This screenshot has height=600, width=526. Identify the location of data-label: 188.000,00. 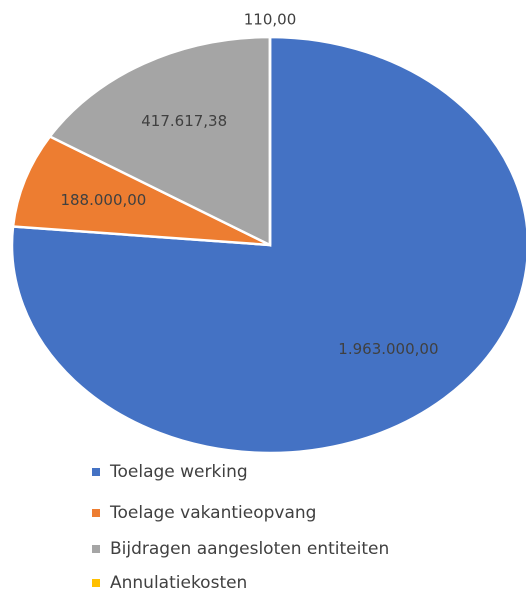
(103, 200).